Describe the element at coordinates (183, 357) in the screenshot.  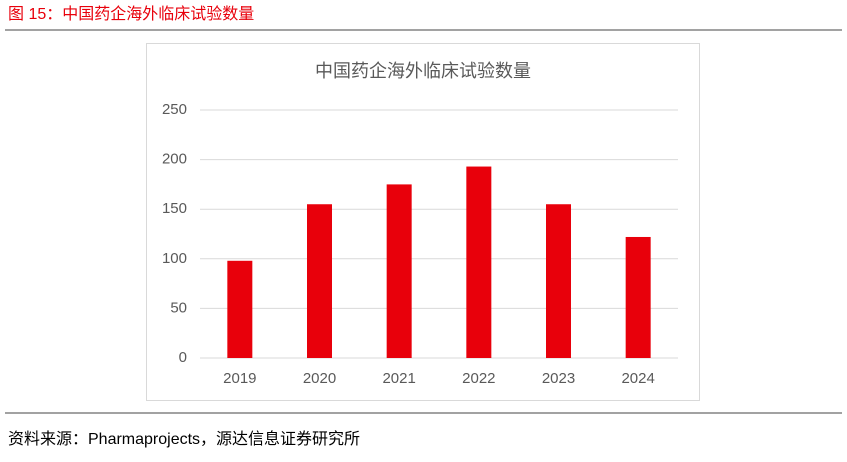
I see `y-tick-label: 0` at that location.